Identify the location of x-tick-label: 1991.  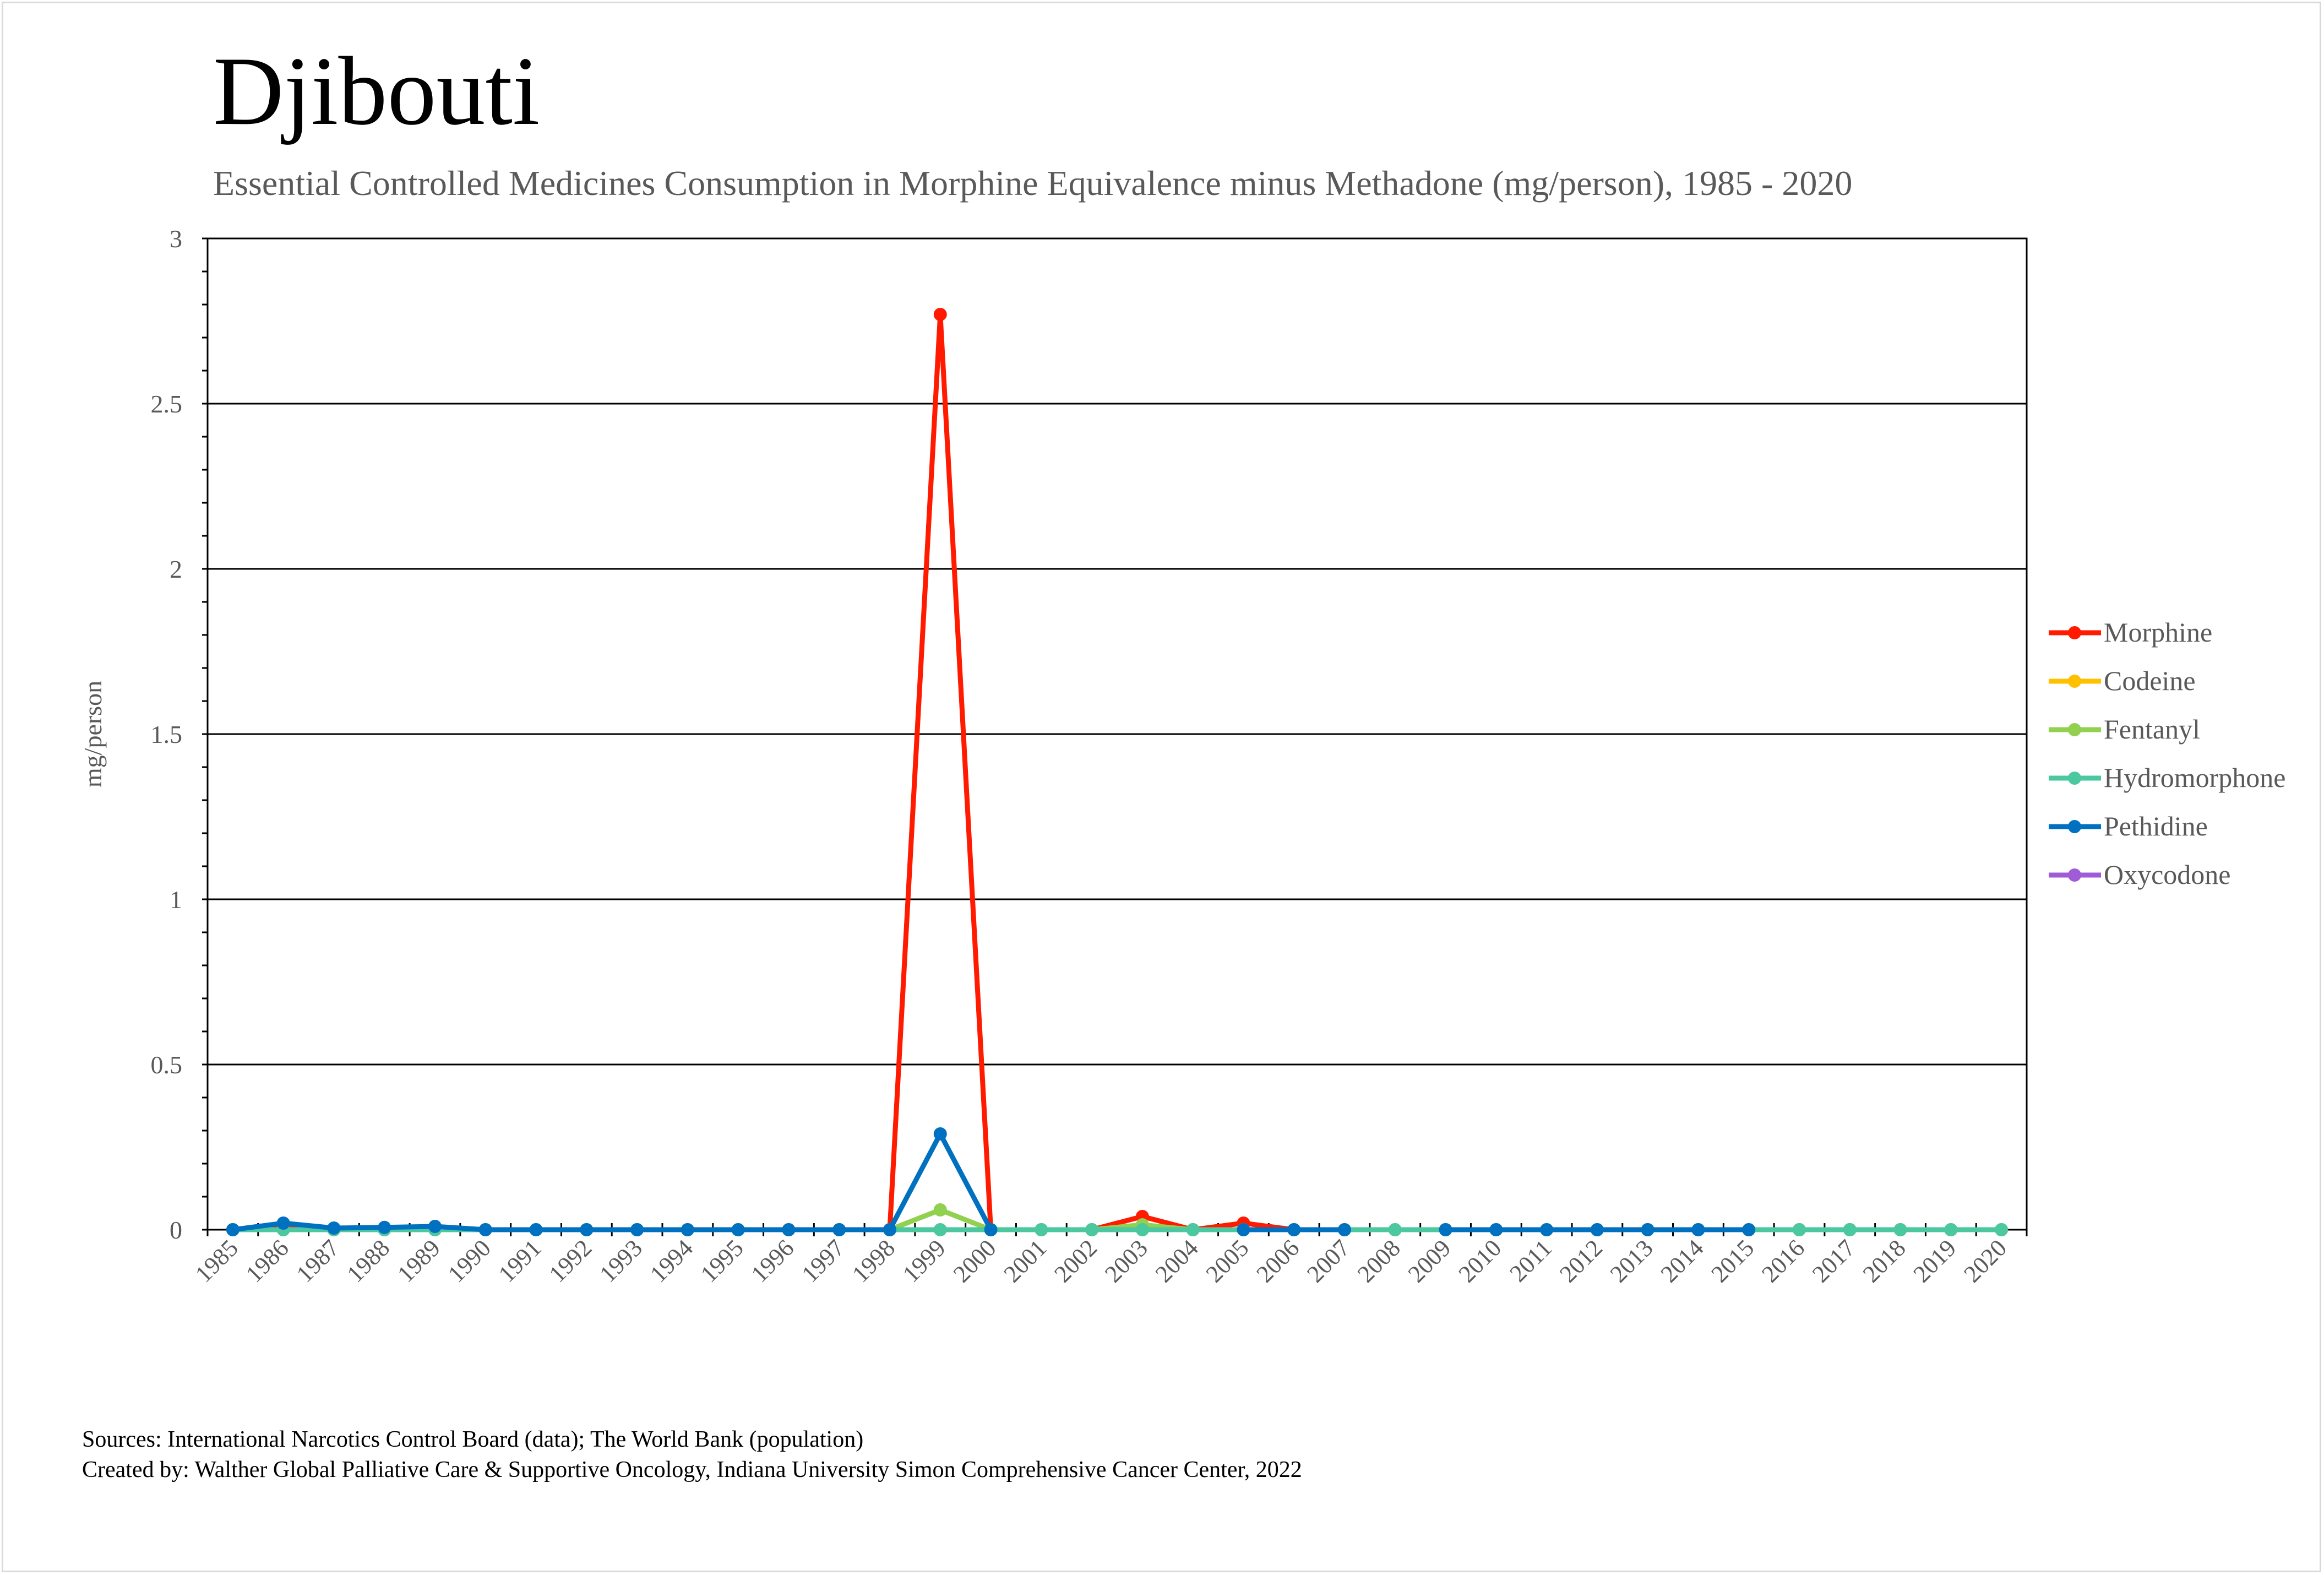
(520, 1261).